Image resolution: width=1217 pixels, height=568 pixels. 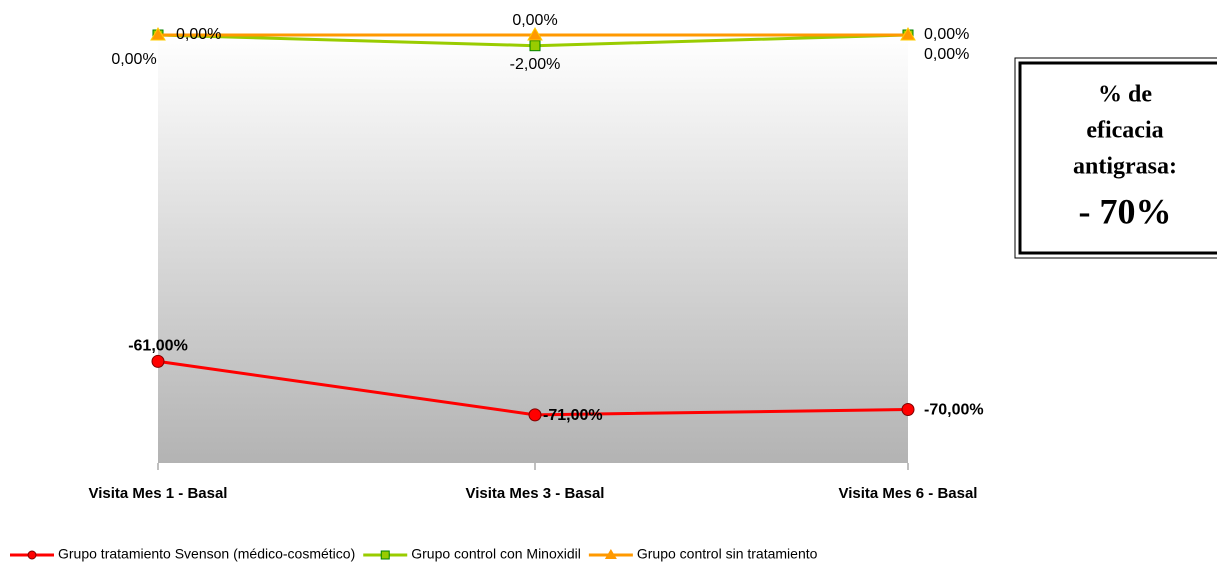 What do you see at coordinates (158, 493) in the screenshot?
I see `x-tick-label: Visita Mes 1 - Basal` at bounding box center [158, 493].